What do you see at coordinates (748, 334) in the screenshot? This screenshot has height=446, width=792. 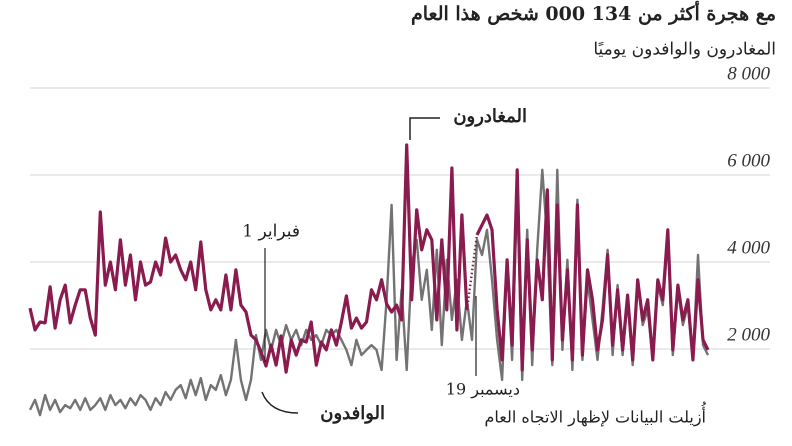 I see `y-tick-label: 2 000` at bounding box center [748, 334].